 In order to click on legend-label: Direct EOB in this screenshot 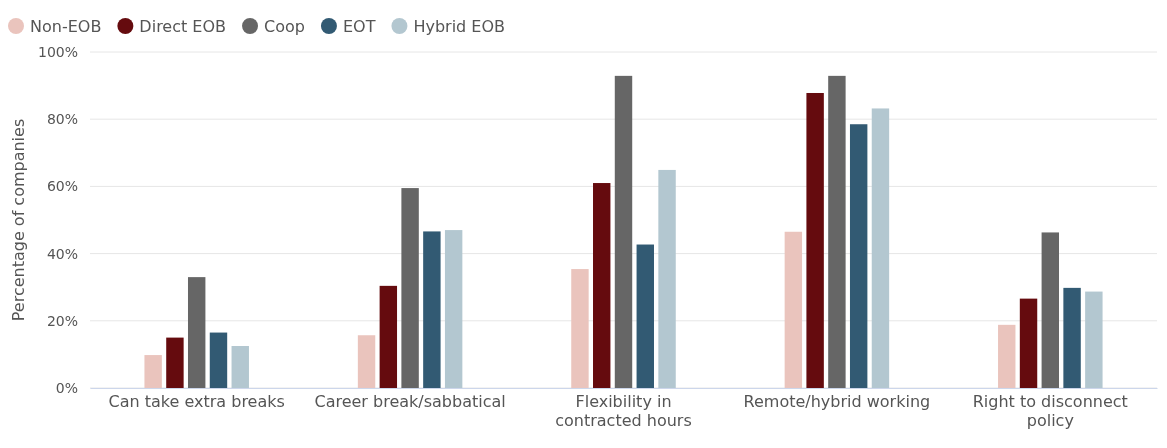, I will do `click(183, 26)`.